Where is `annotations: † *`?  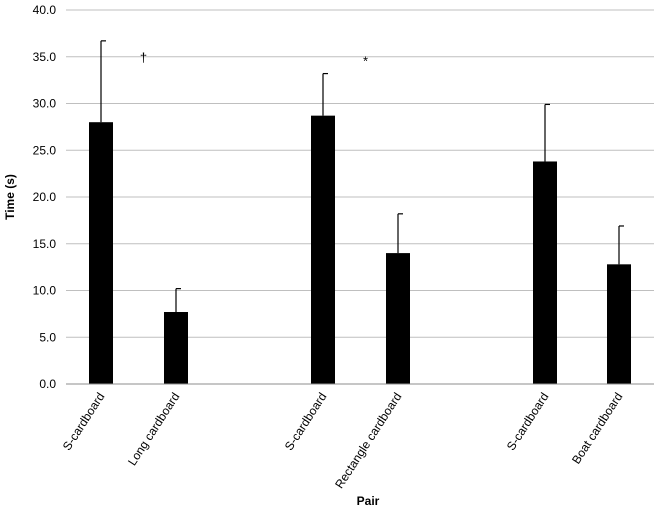
annotations: † * is located at coordinates (254, 59).